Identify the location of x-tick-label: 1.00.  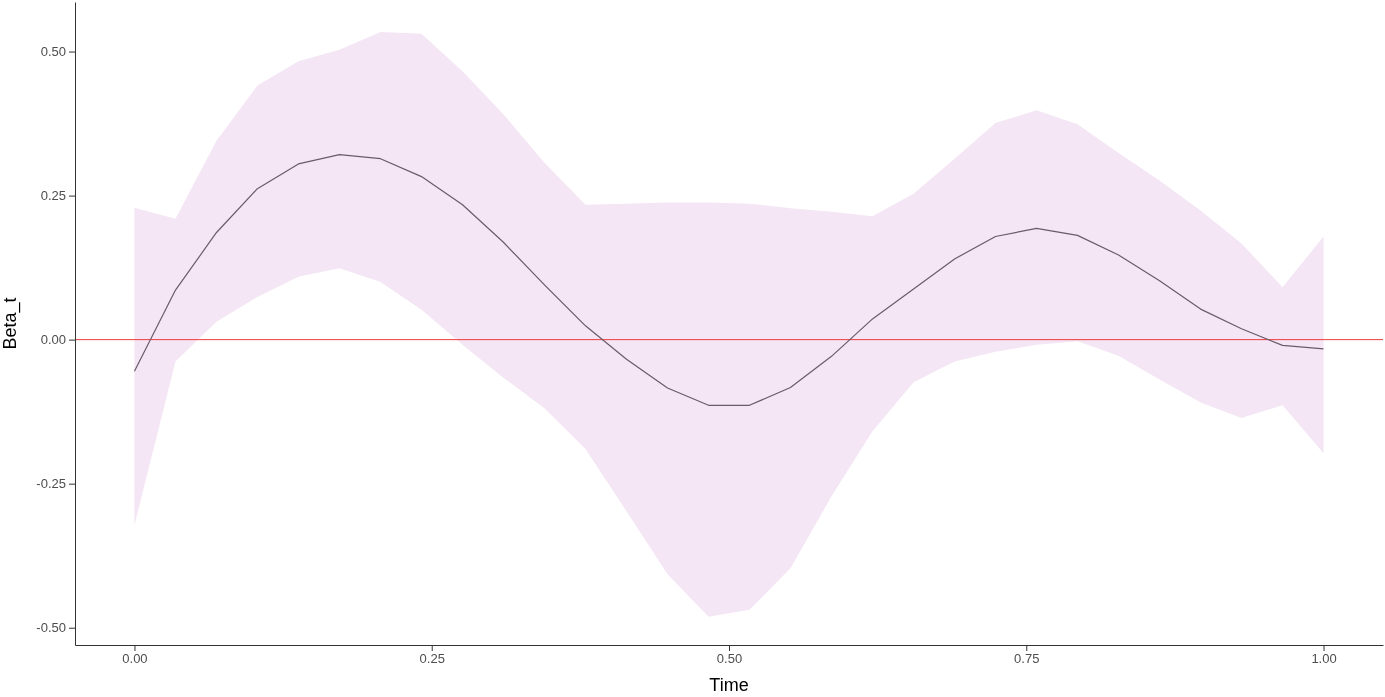
(1324, 659).